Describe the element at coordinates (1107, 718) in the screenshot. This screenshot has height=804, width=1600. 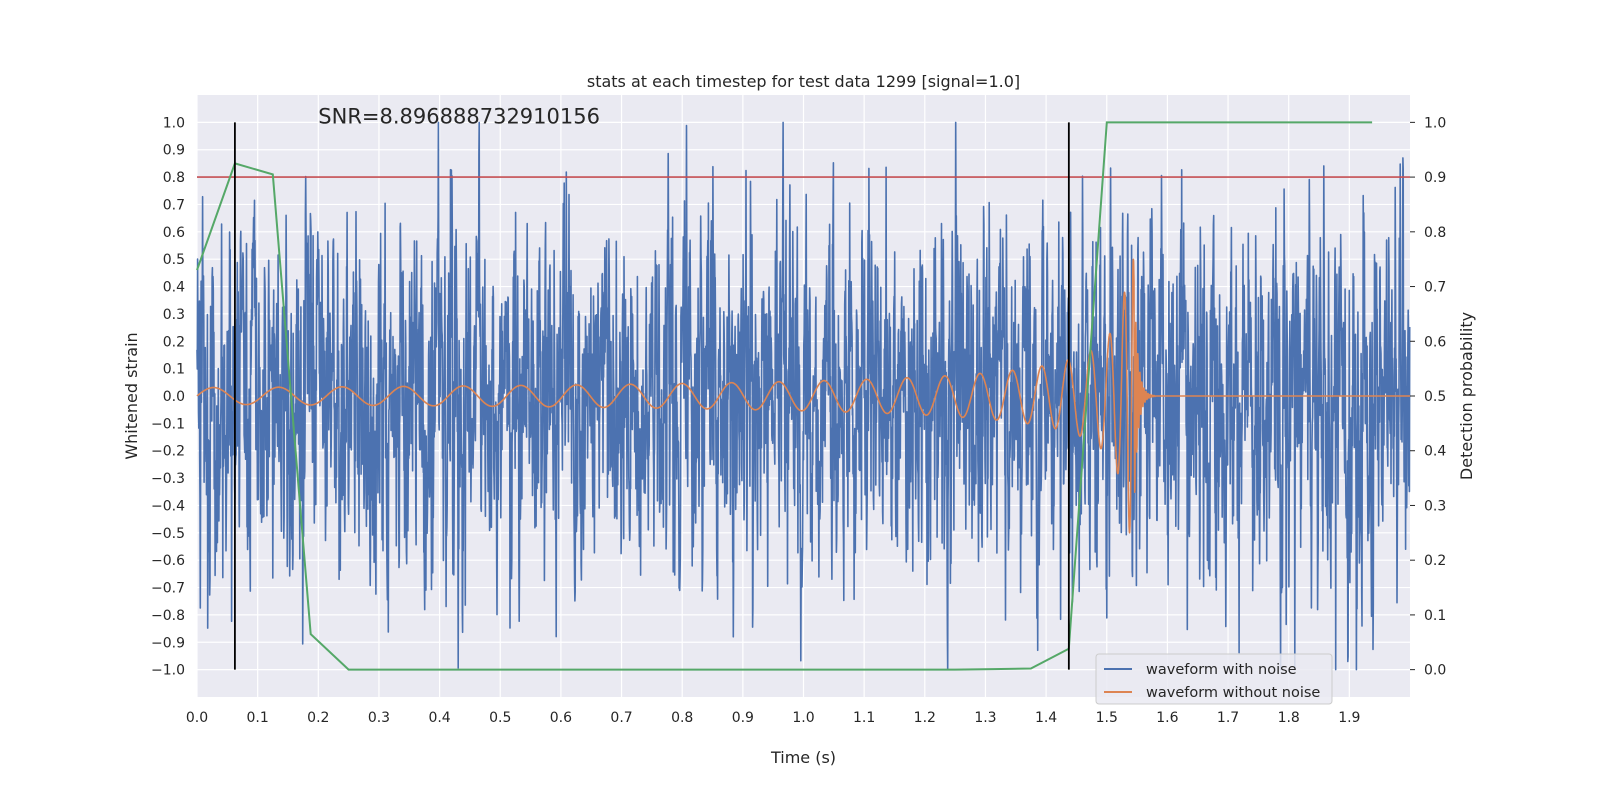
I see `x-tick-label: 1.5` at that location.